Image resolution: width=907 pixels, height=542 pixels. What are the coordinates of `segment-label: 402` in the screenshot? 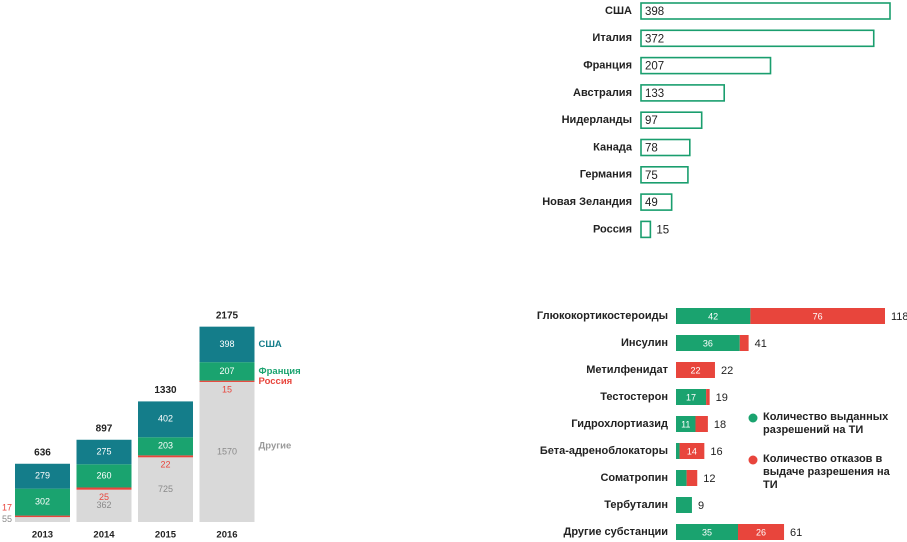 It's located at (165, 419).